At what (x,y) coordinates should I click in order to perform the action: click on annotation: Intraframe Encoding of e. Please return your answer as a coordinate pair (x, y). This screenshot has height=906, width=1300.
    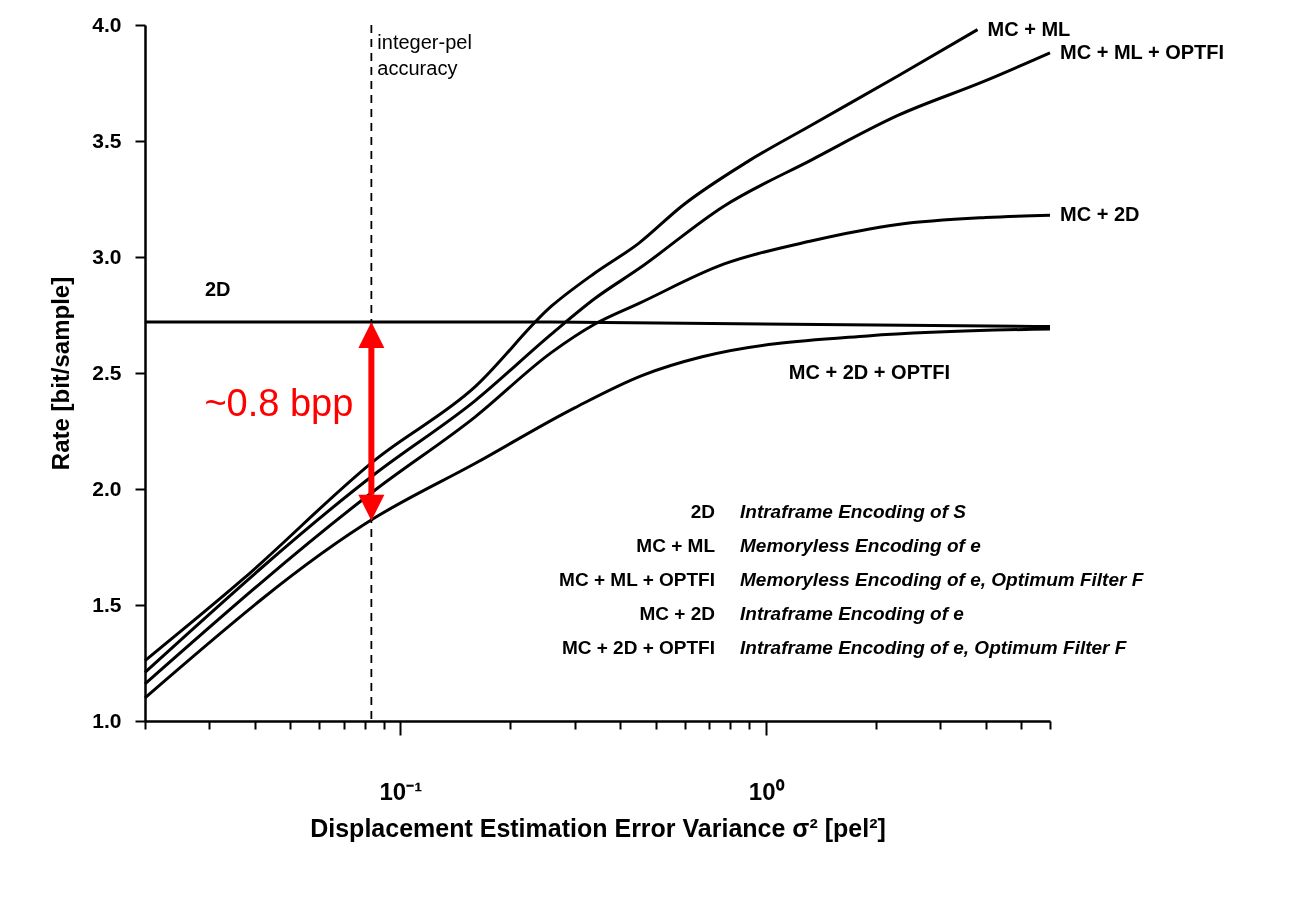
    Looking at the image, I should click on (852, 613).